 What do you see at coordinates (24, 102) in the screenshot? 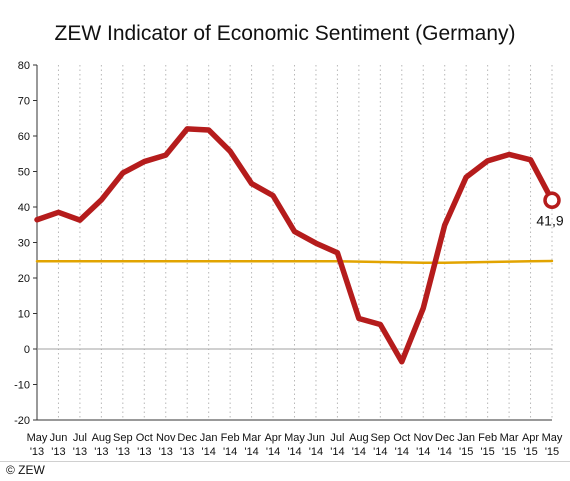
I see `y-tick-label: 70` at bounding box center [24, 102].